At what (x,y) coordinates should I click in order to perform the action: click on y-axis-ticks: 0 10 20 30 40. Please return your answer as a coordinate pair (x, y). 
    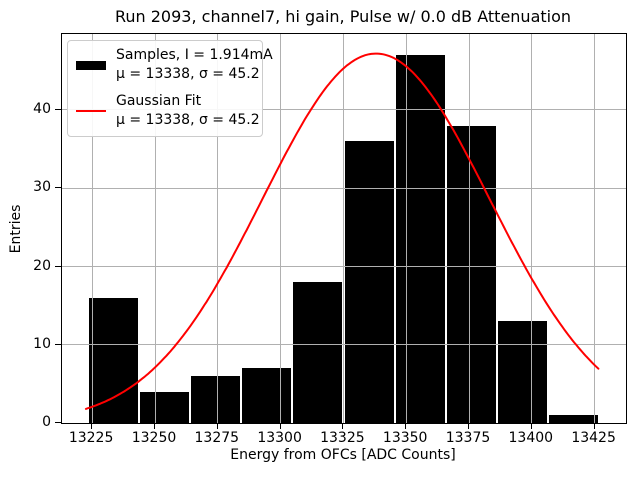
    Looking at the image, I should click on (30, 231).